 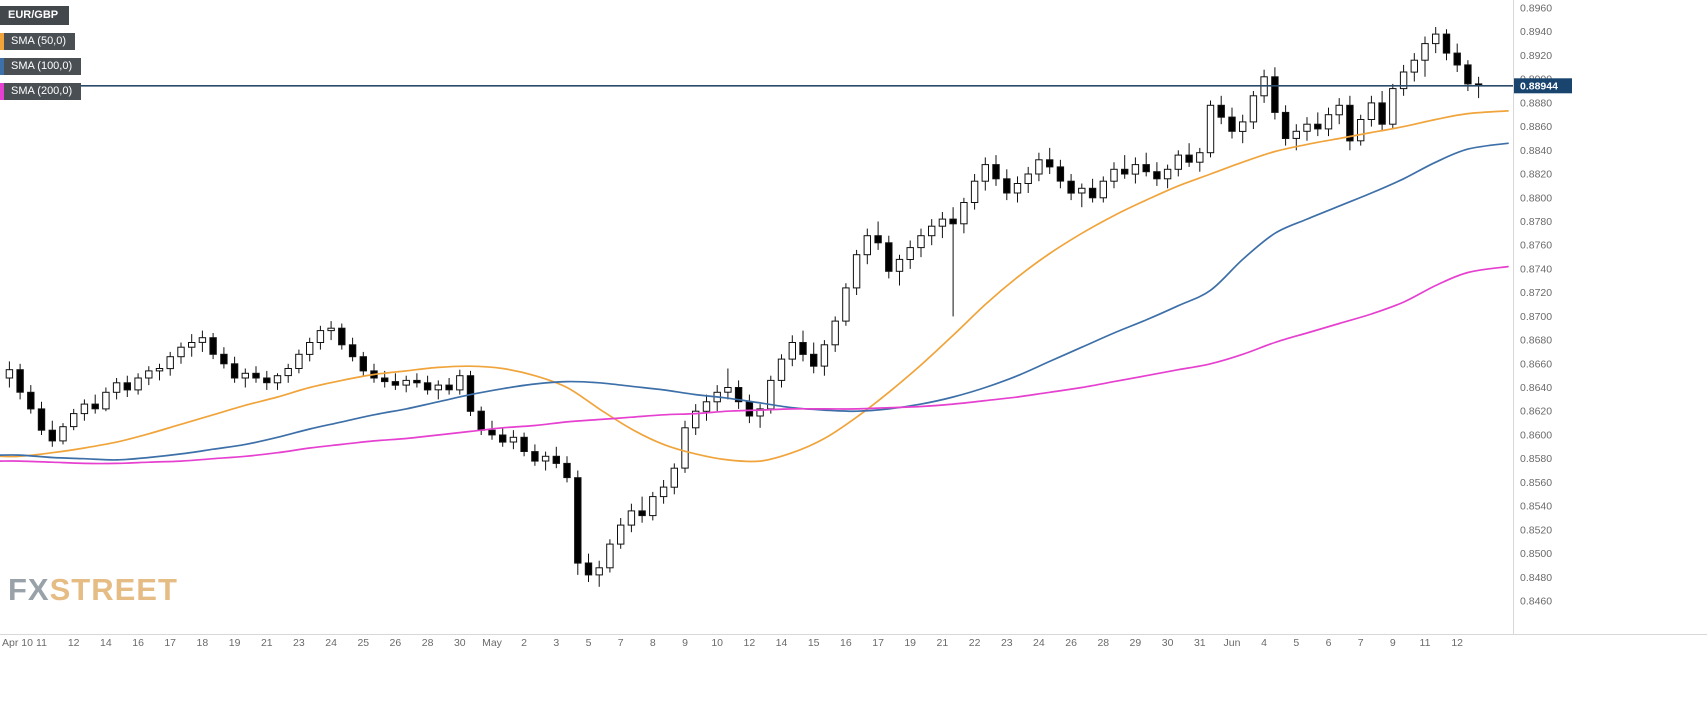 I want to click on price-tick-label: 0.8720, so click(x=1536, y=293).